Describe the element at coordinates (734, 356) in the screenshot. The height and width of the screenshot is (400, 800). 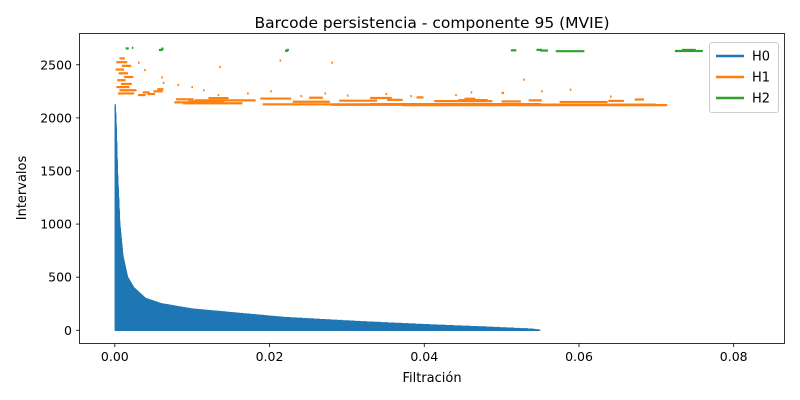
I see `x-tick-label: 0.08` at that location.